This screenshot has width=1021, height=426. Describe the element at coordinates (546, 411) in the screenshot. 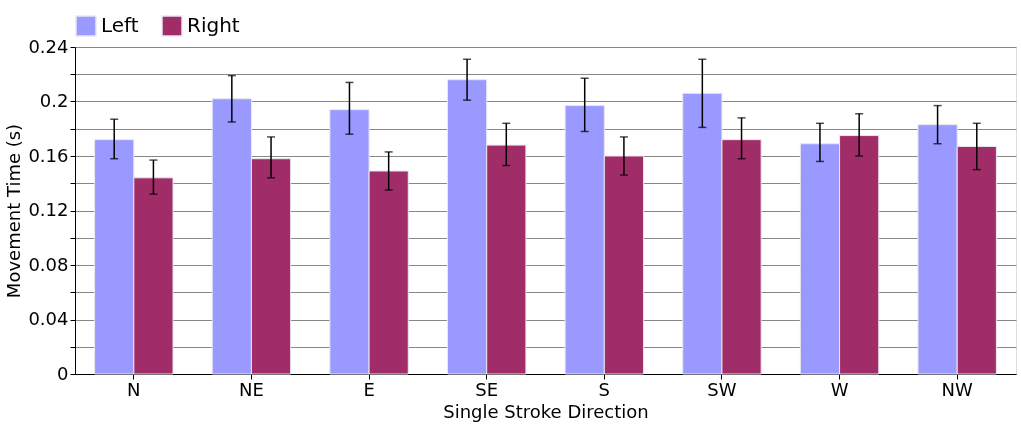

I see `x-axis-title: Single Stroke Direction` at that location.